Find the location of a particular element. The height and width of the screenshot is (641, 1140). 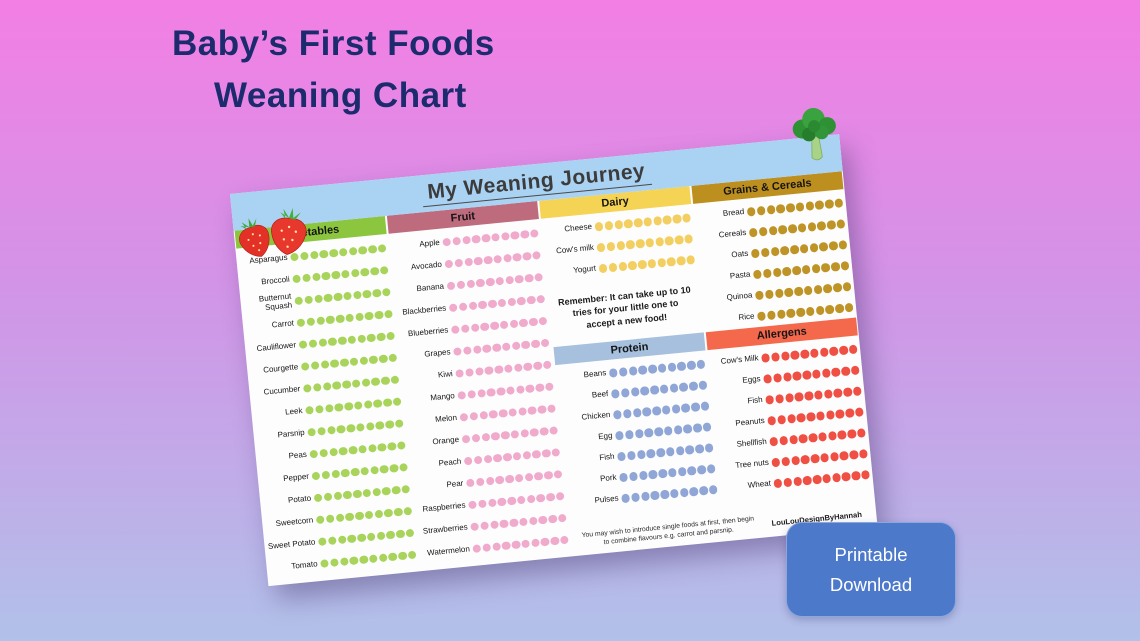

protein-section: Protein Beans Beef Chicken Egg Fish Pork Pulses is located at coordinates (636, 423).